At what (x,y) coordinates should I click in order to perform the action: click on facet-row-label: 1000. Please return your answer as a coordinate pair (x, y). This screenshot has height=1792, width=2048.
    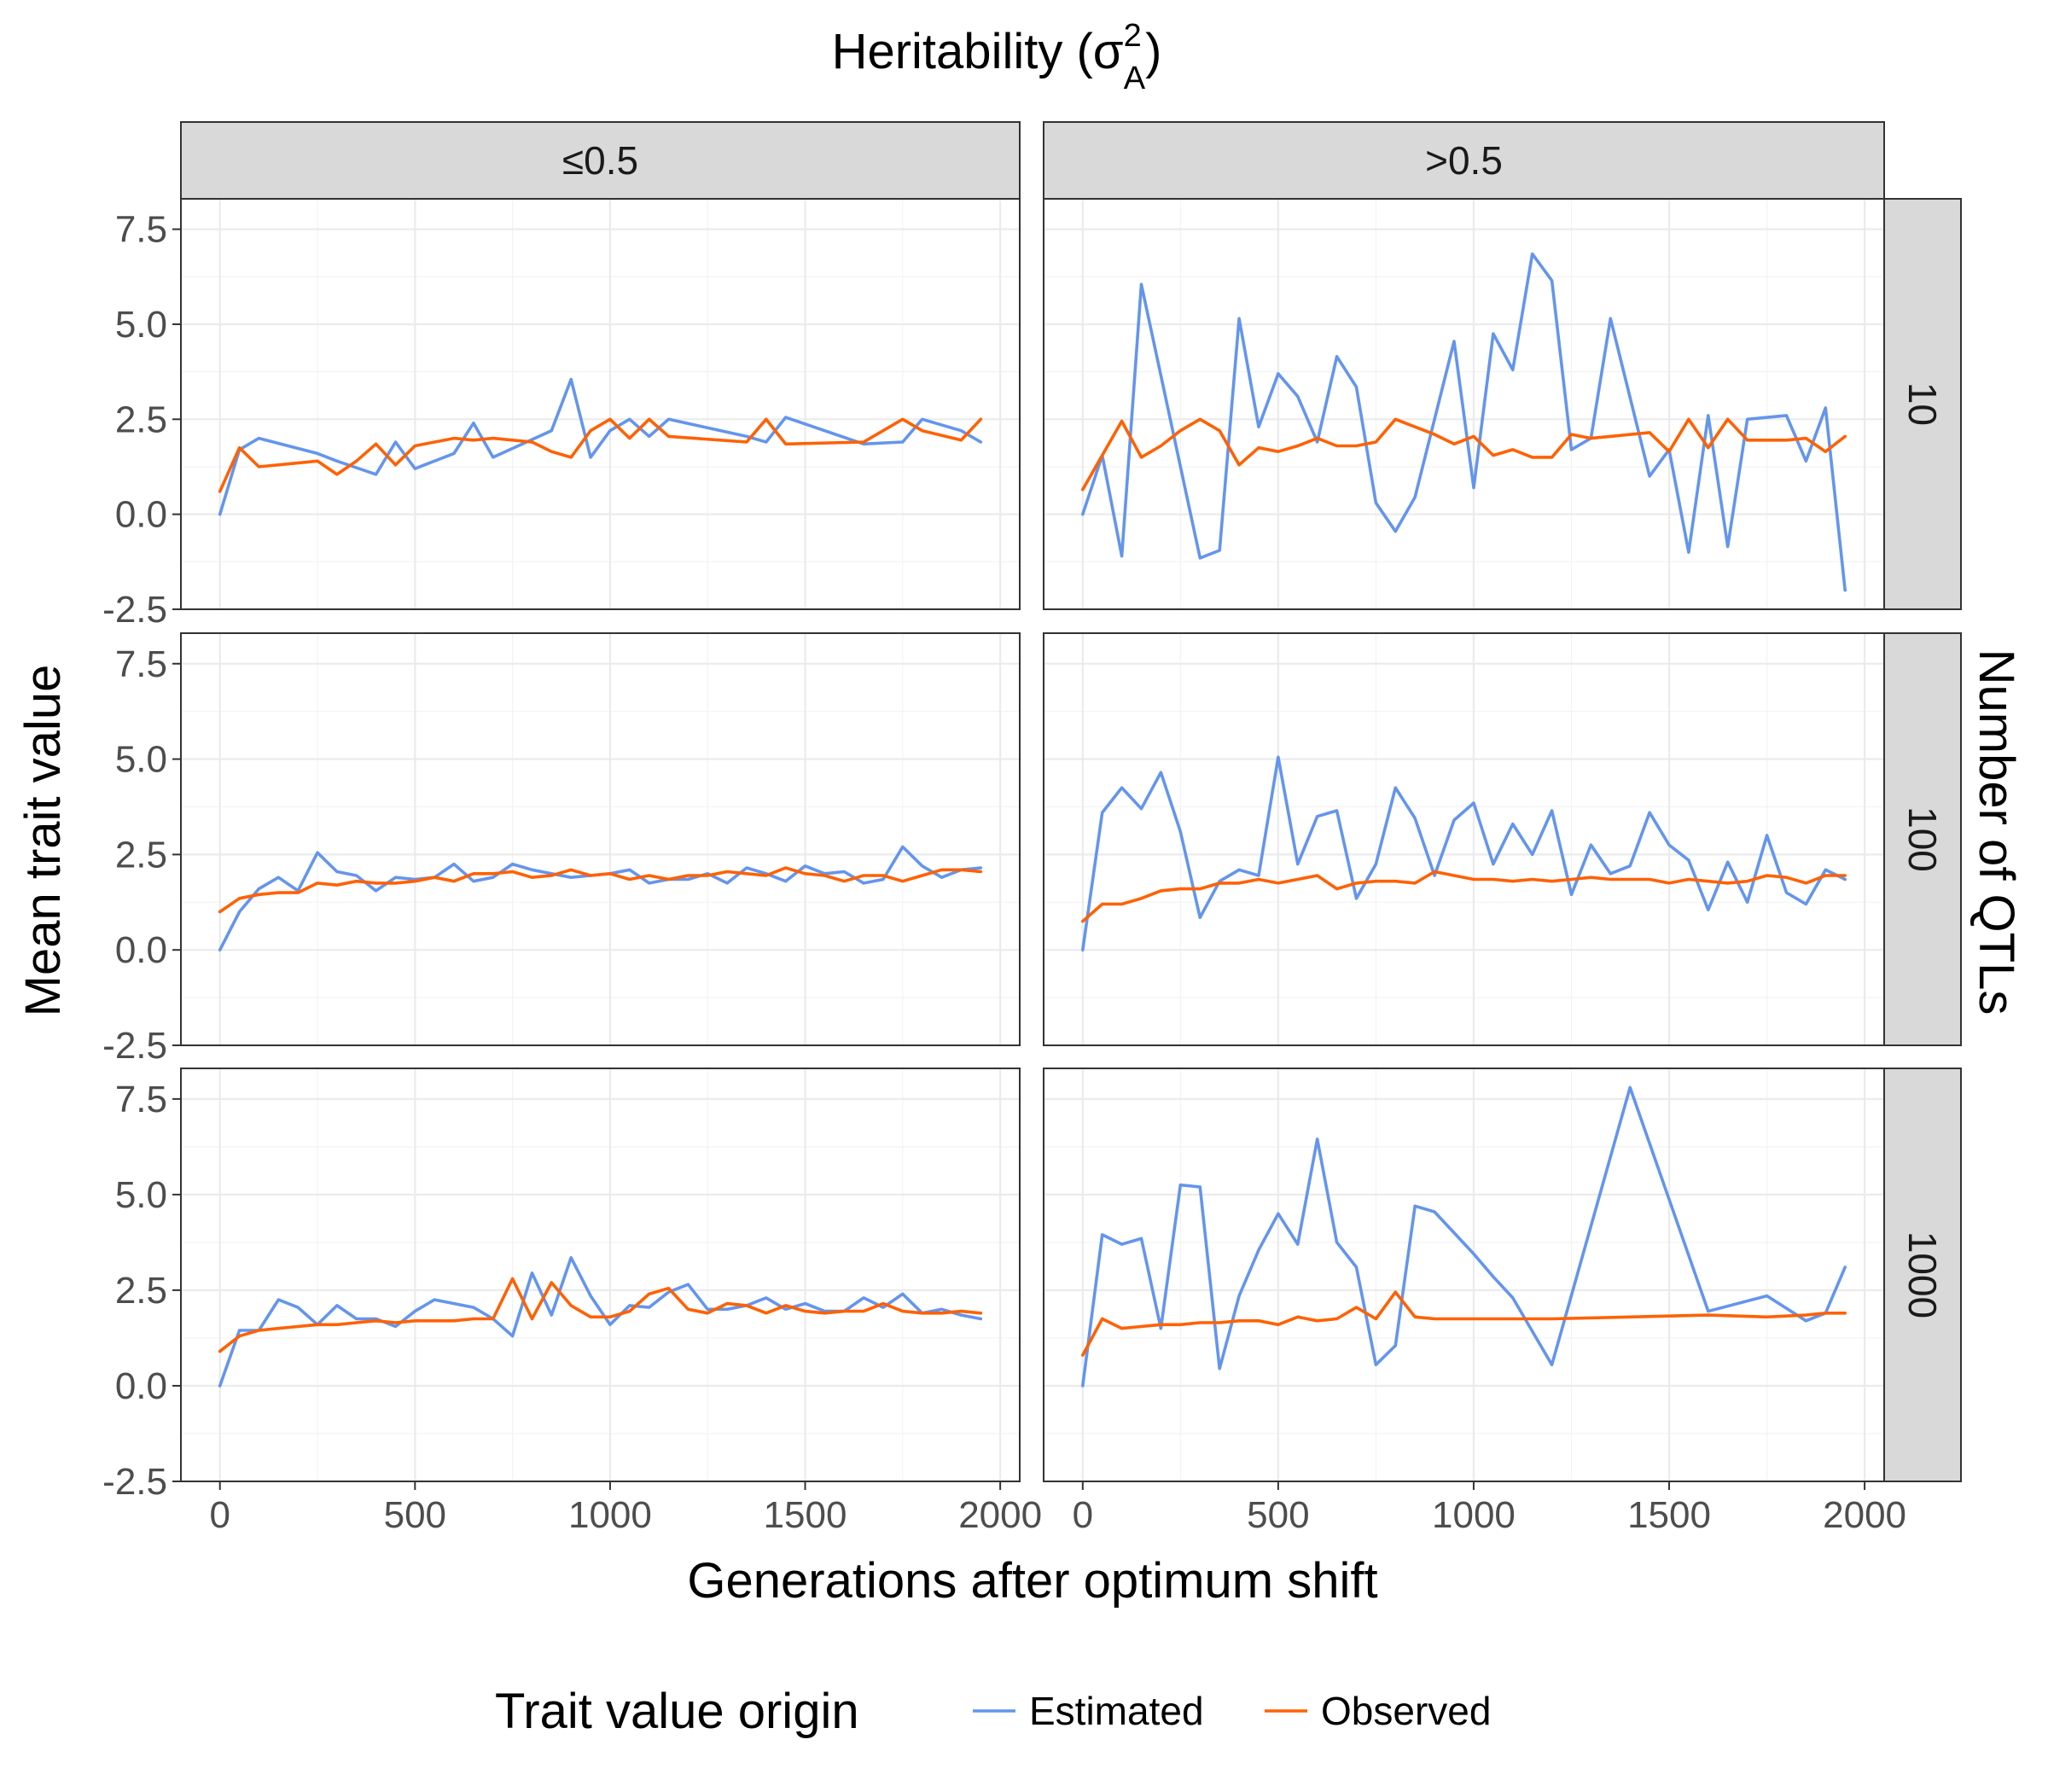
    Looking at the image, I should click on (1923, 1274).